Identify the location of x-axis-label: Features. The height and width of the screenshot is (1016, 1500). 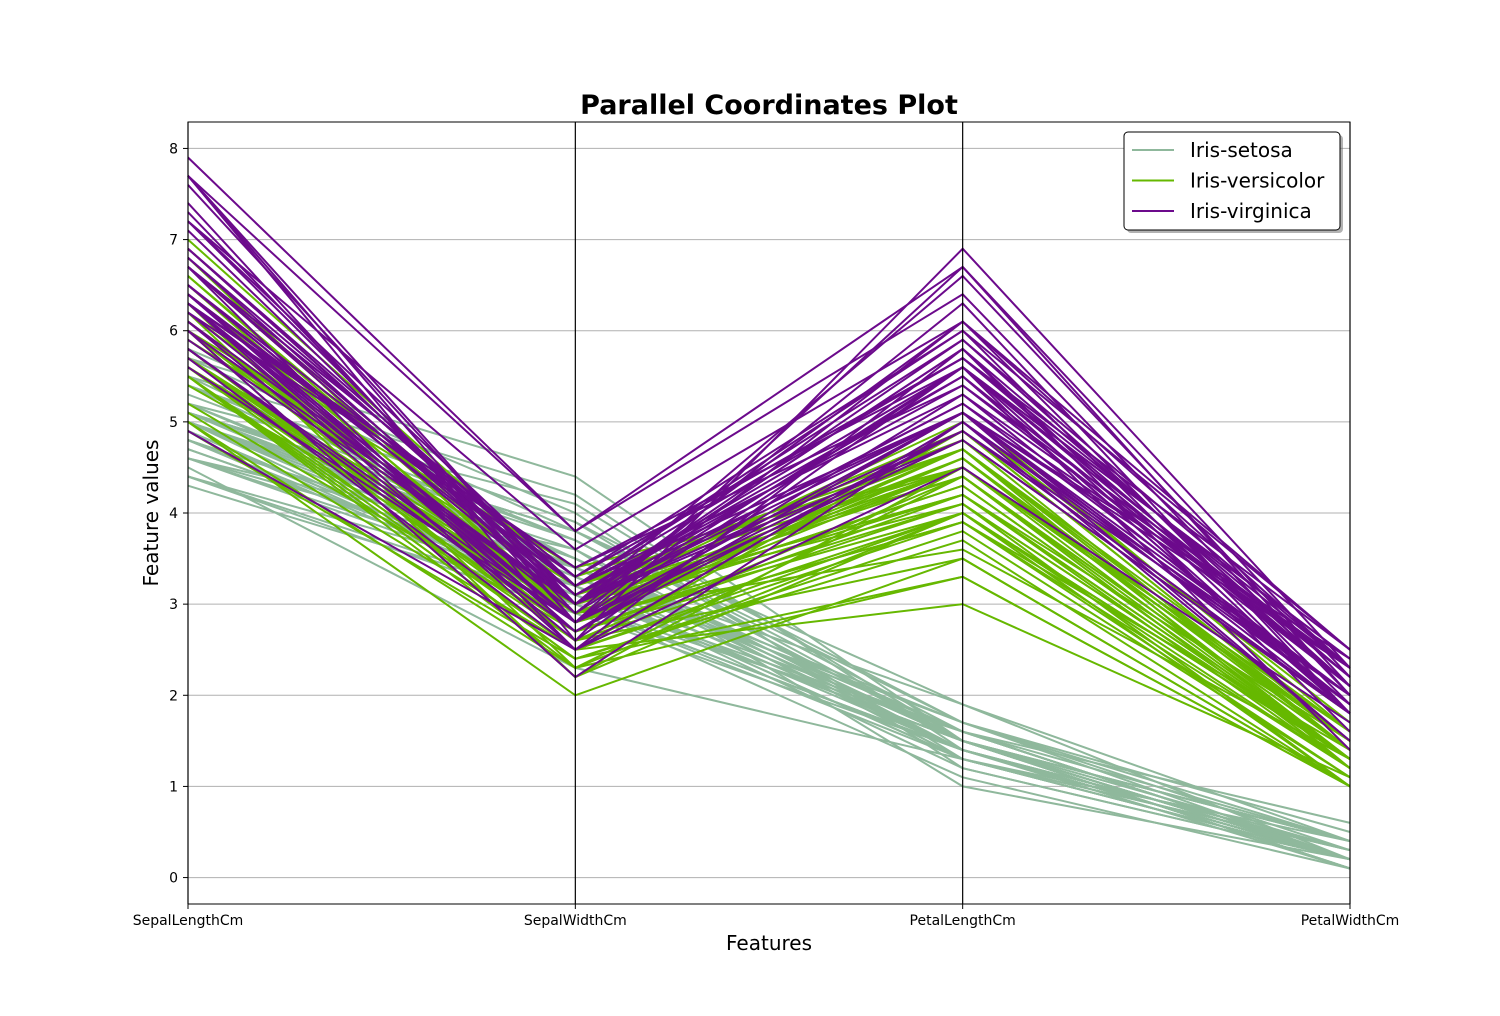
(769, 943).